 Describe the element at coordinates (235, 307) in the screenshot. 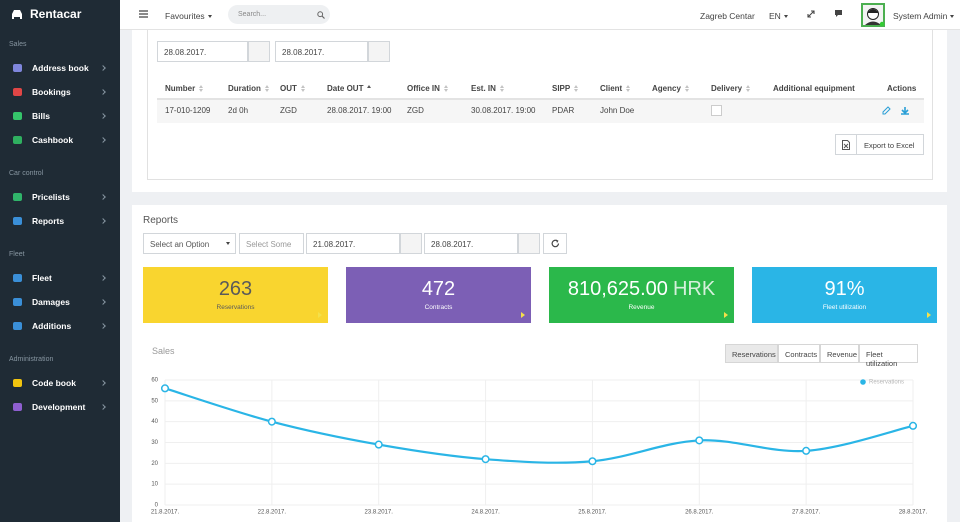

I see `stat-label: Reservations` at that location.